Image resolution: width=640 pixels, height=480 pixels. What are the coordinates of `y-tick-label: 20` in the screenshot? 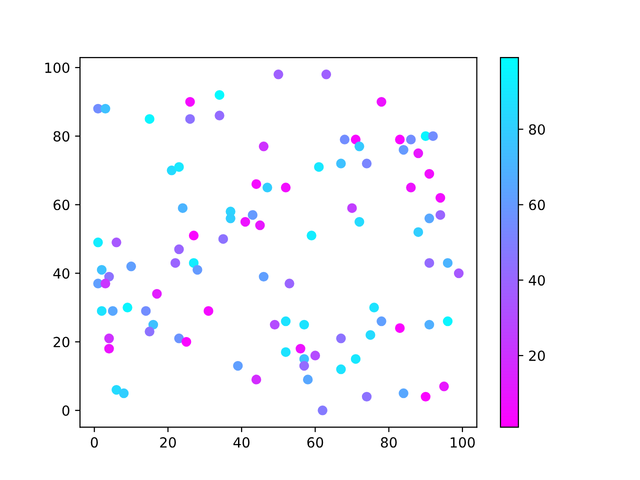 It's located at (62, 342).